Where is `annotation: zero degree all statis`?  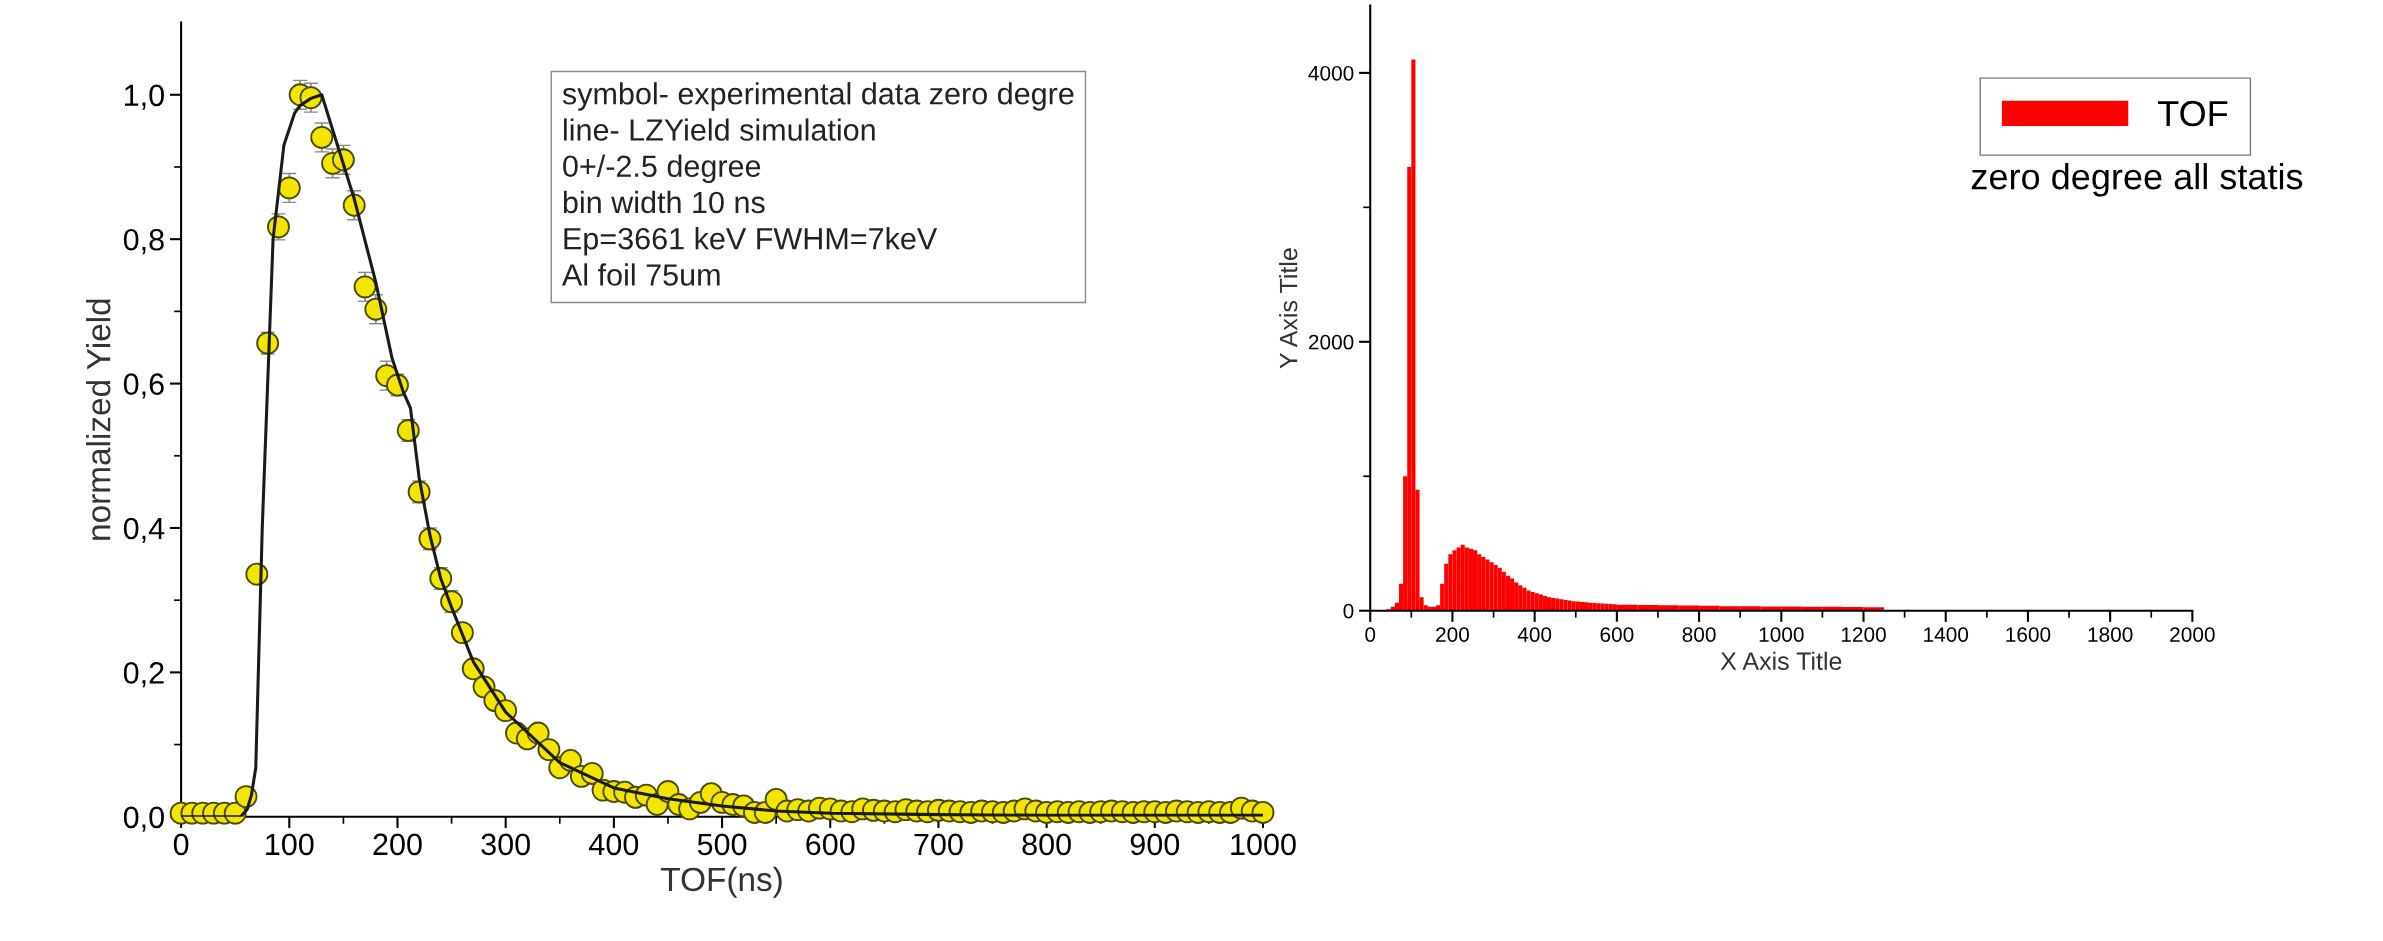
annotation: zero degree all statis is located at coordinates (2137, 179).